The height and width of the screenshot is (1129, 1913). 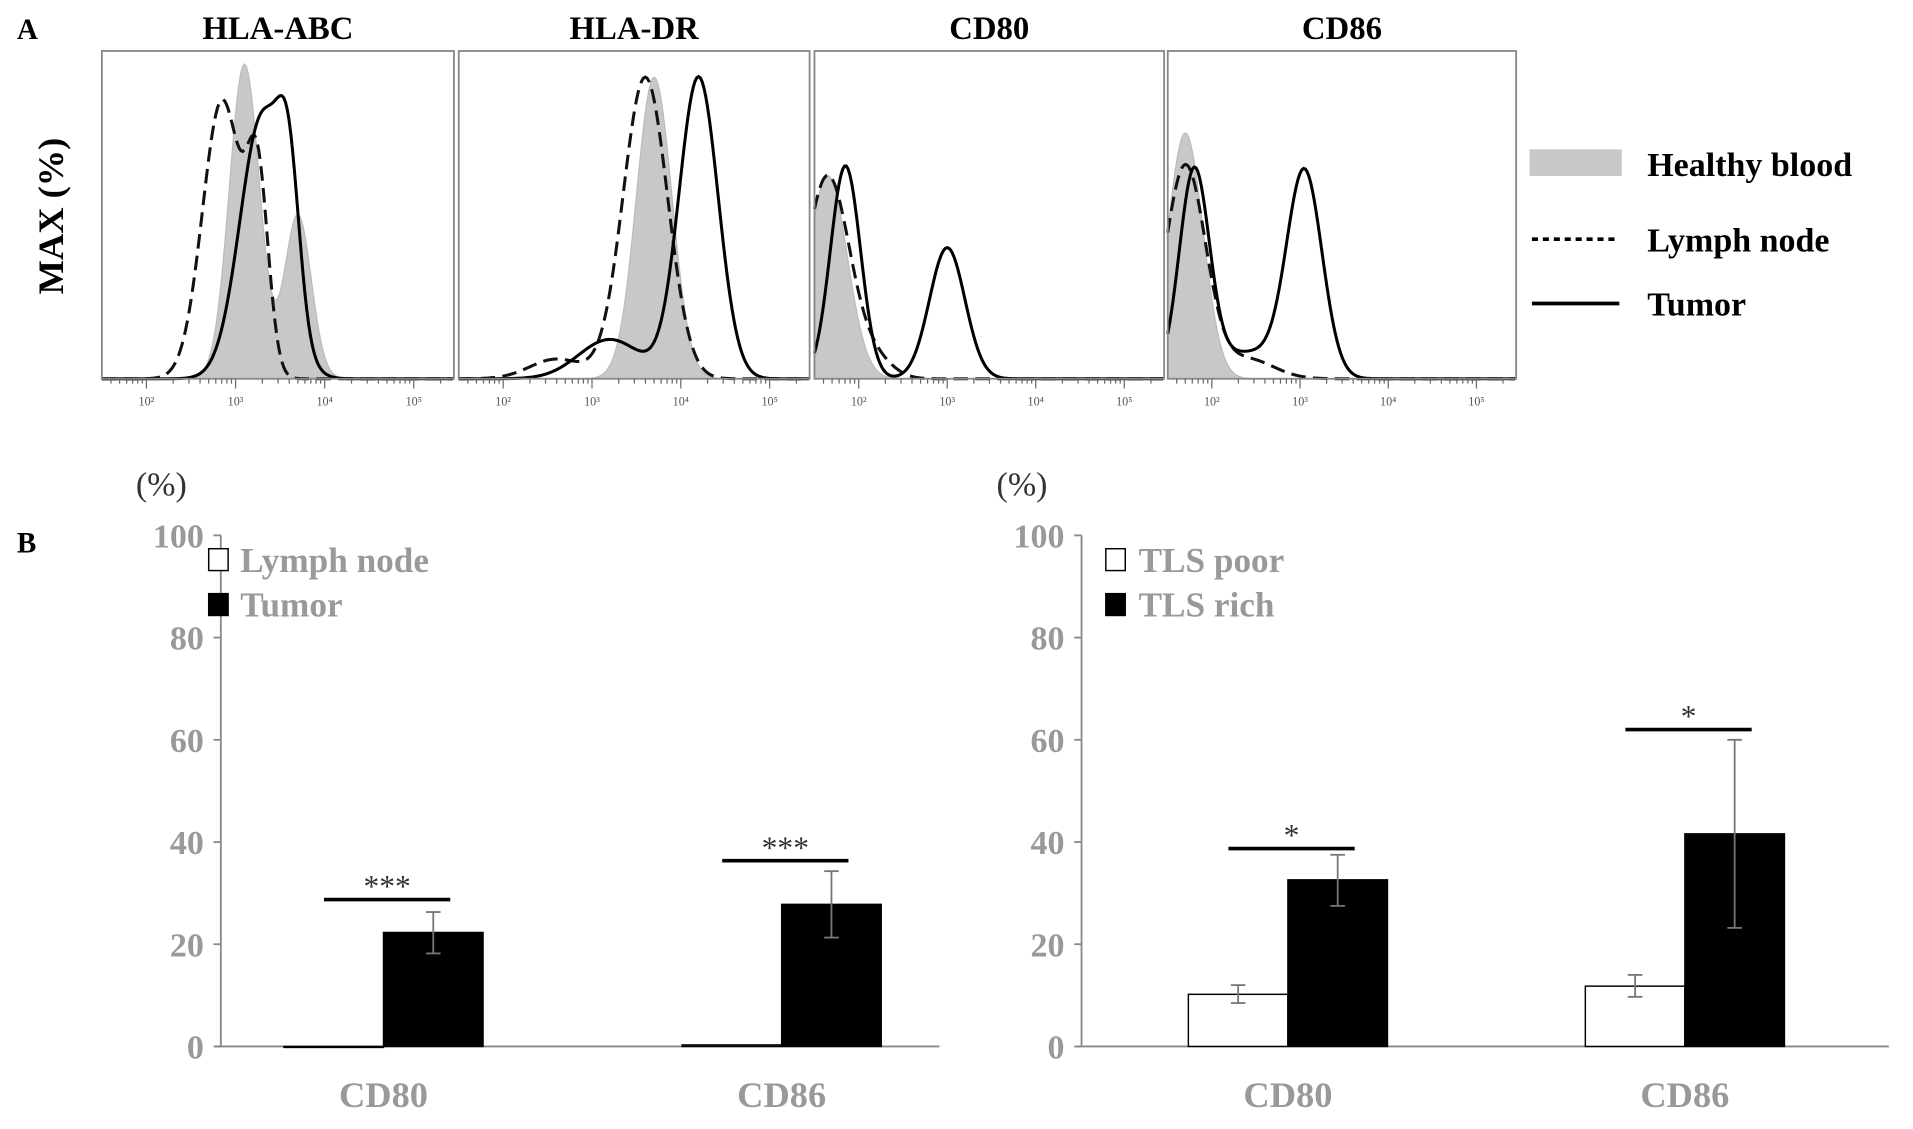 What do you see at coordinates (277, 29) in the screenshot?
I see `histogram-title: HLA-ABC` at bounding box center [277, 29].